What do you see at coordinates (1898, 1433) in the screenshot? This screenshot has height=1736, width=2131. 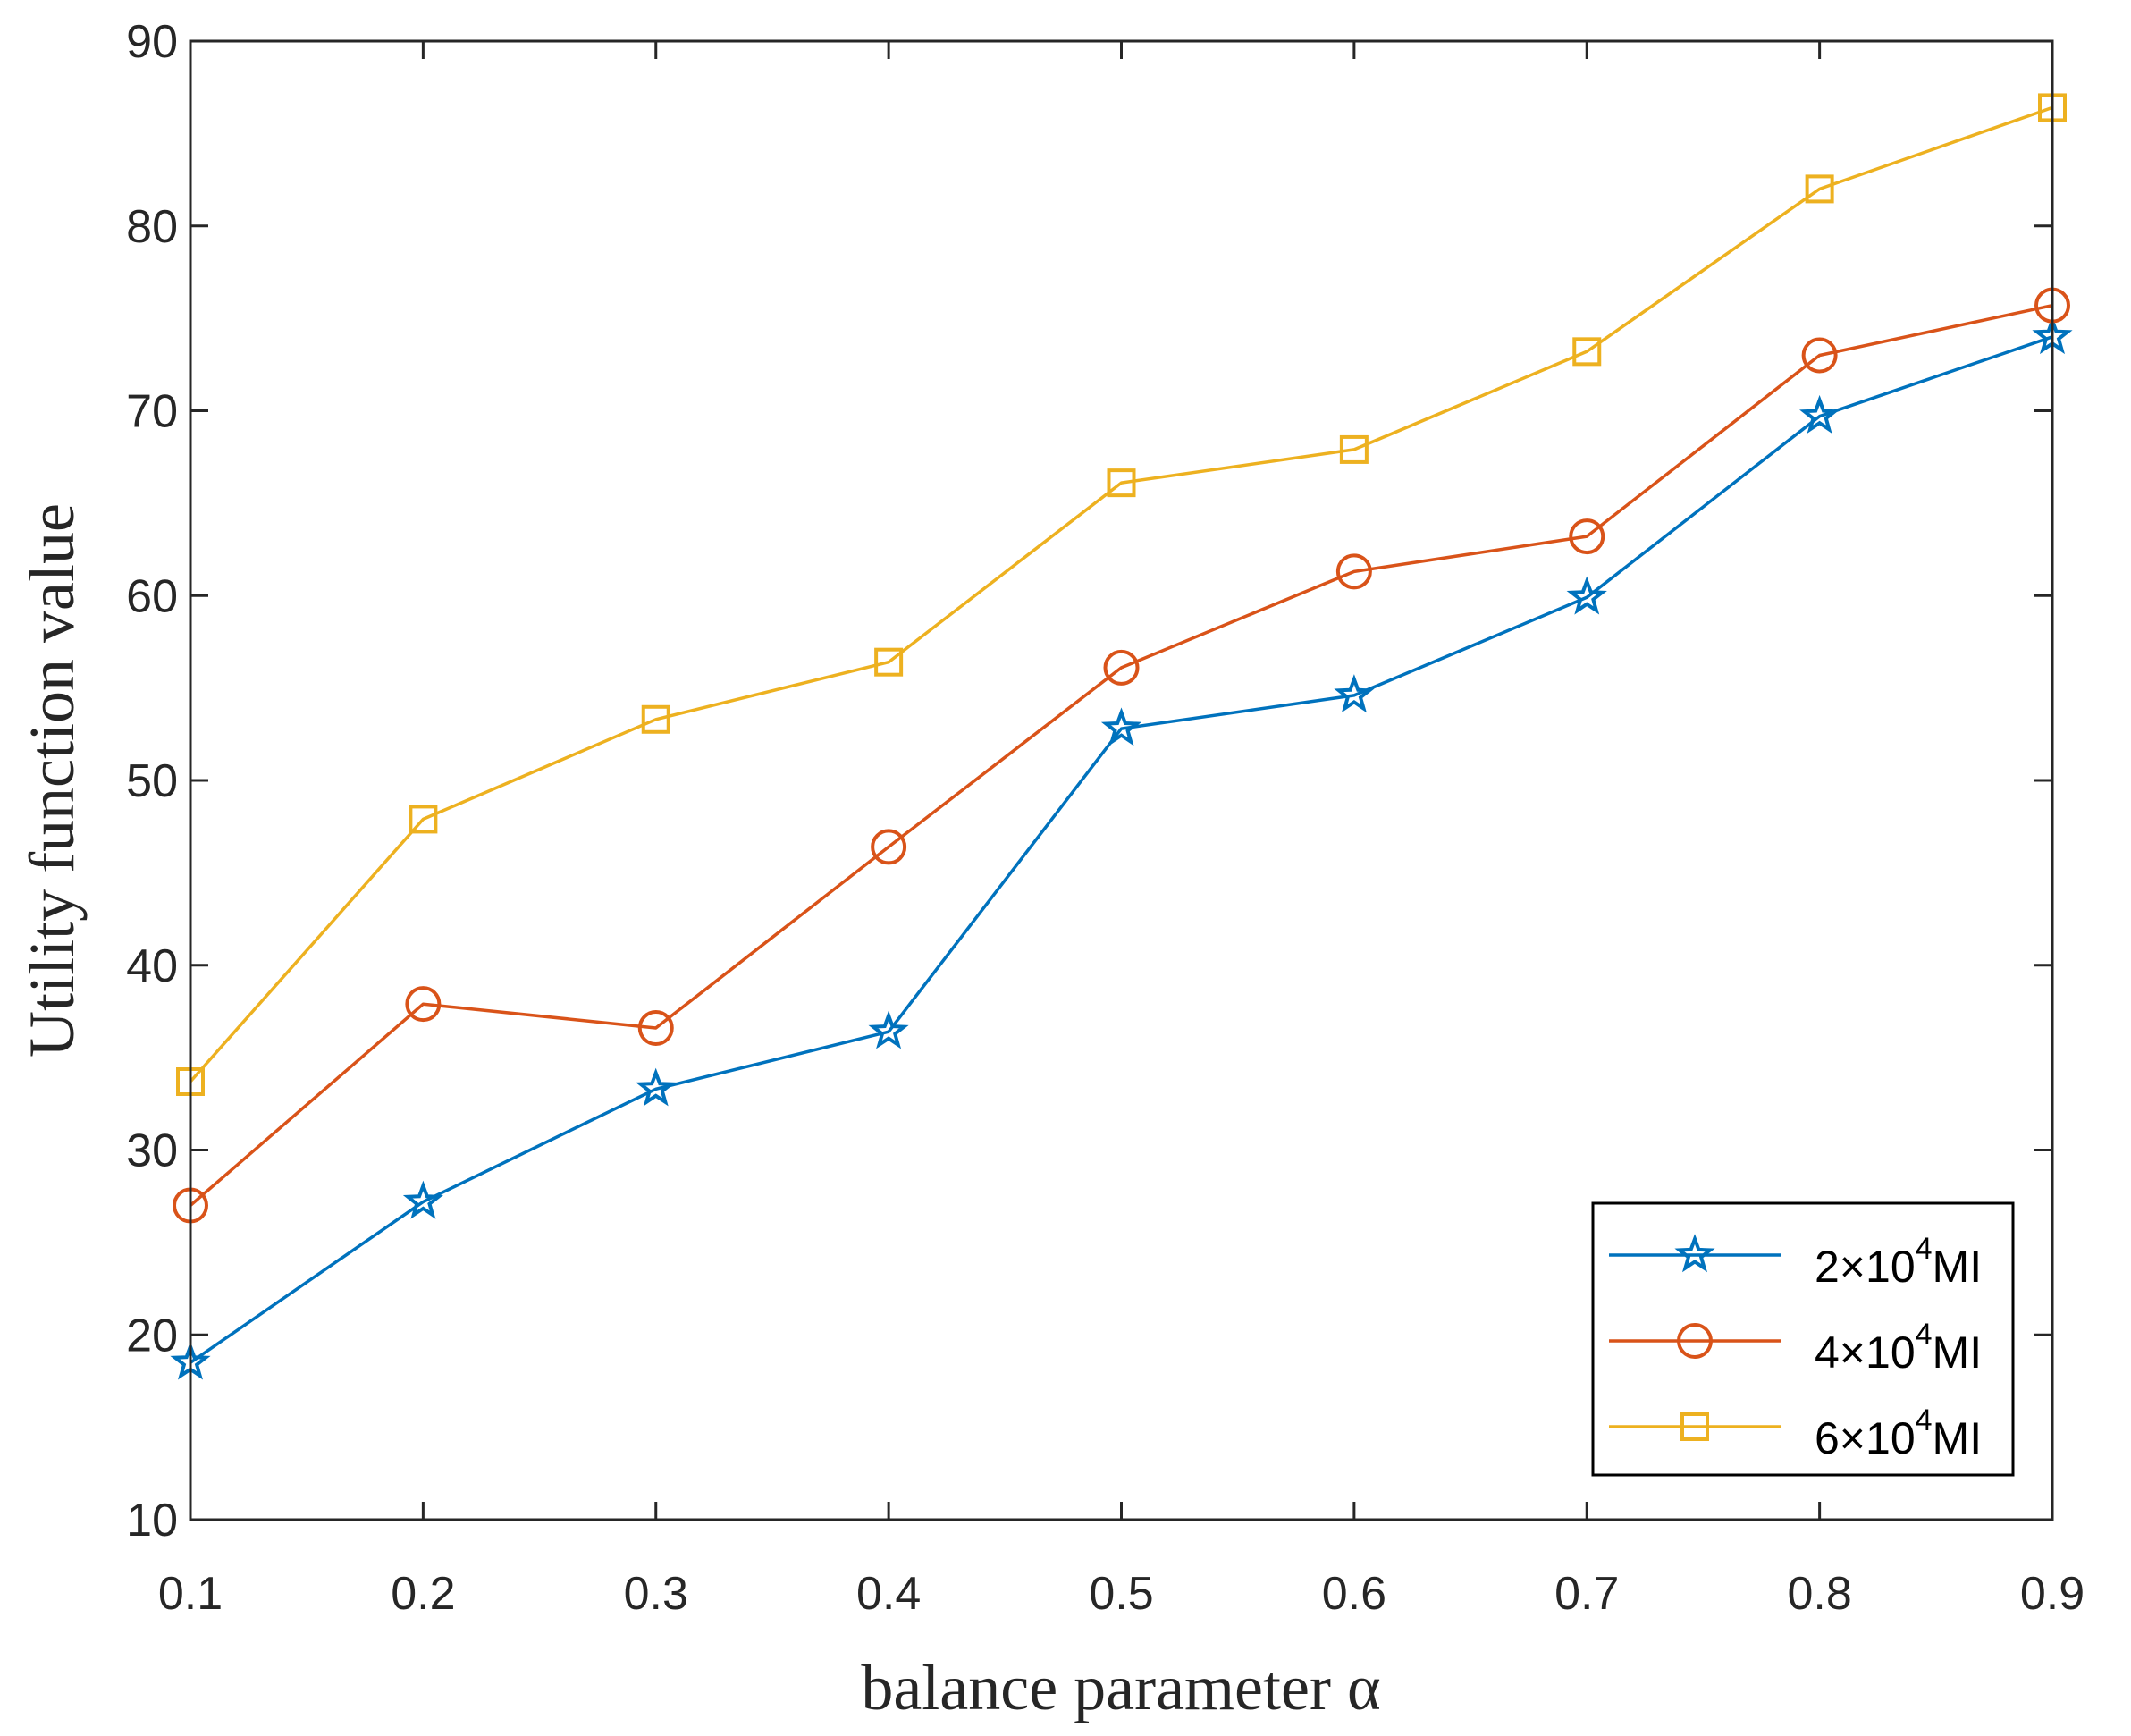 I see `legend-label-3: 6×104MI` at bounding box center [1898, 1433].